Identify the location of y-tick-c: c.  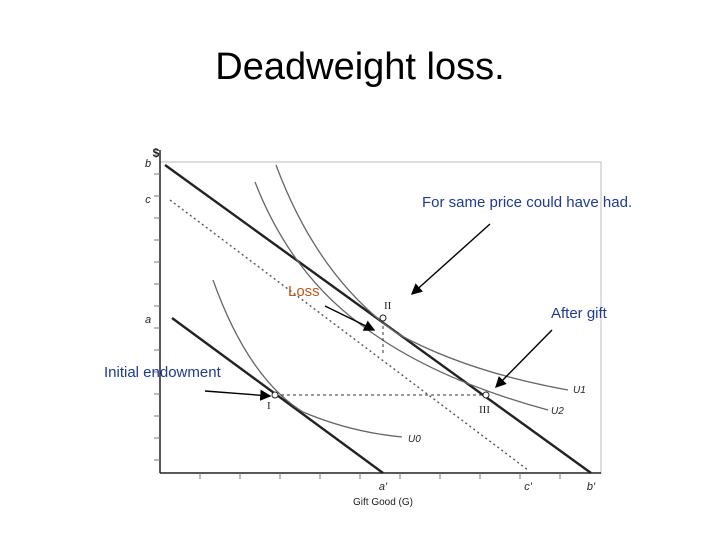
(148, 200).